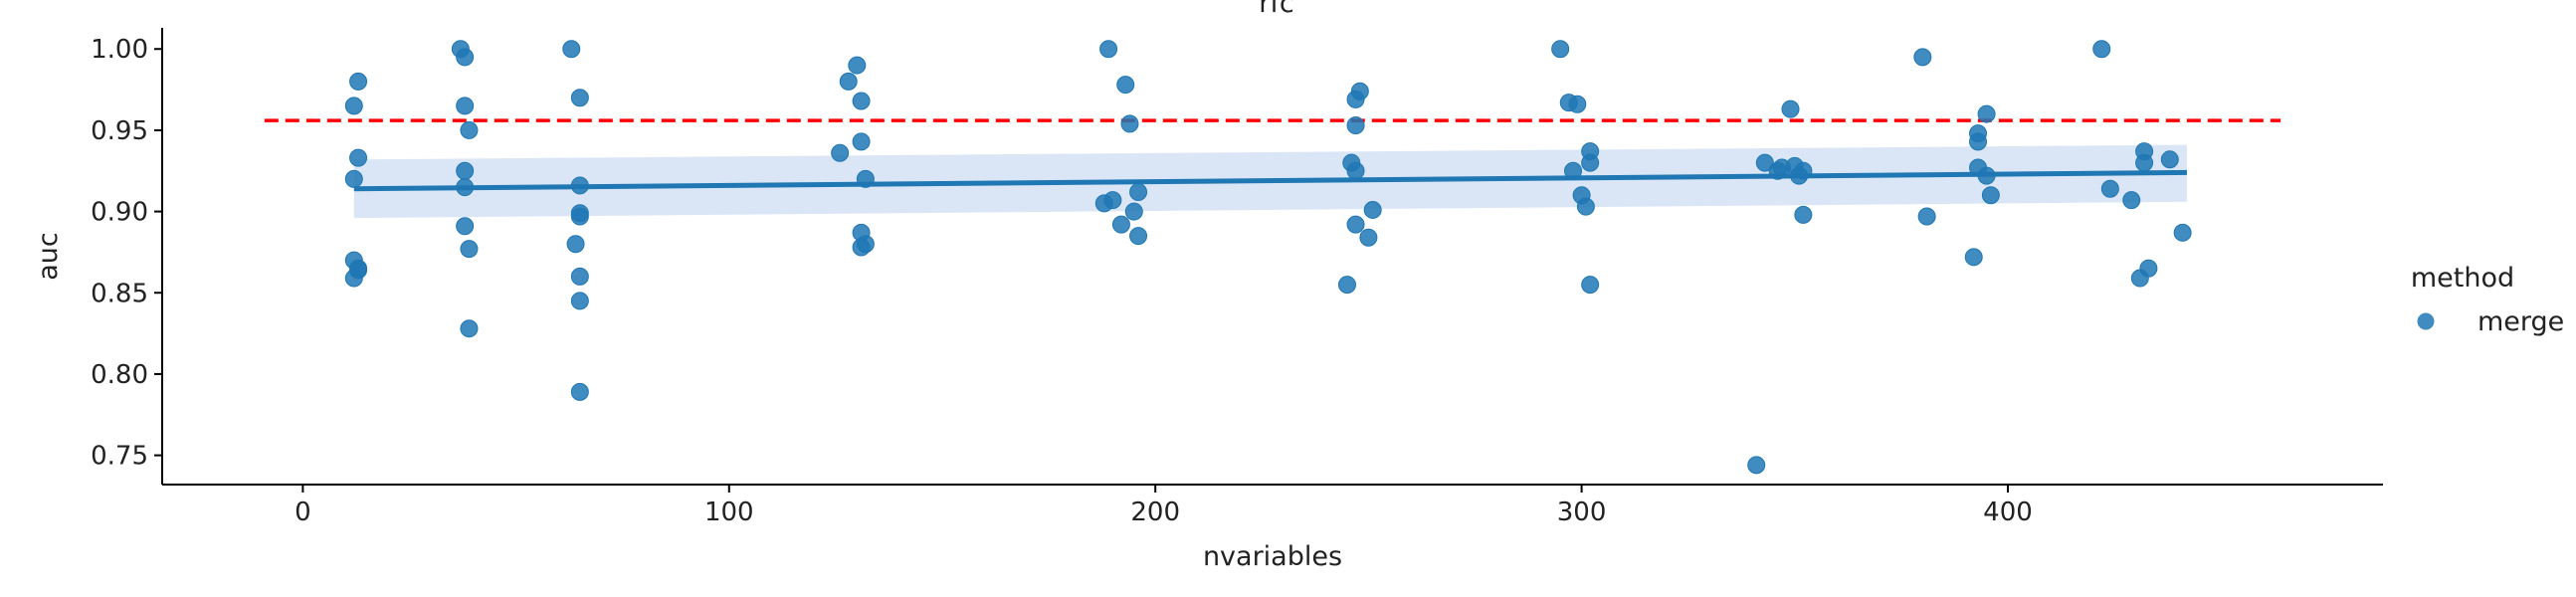 This screenshot has height=597, width=2576. Describe the element at coordinates (119, 50) in the screenshot. I see `y-tick-label: 1.00` at that location.